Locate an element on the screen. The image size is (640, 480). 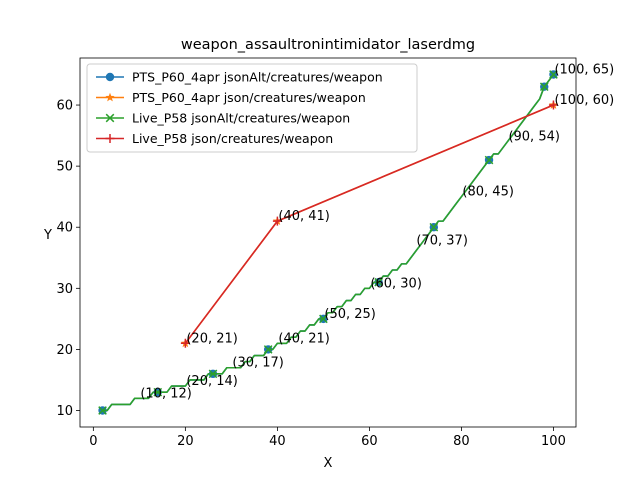
legend-item: Live_P58 jsonAlt/creatures/weapon is located at coordinates (223, 118).